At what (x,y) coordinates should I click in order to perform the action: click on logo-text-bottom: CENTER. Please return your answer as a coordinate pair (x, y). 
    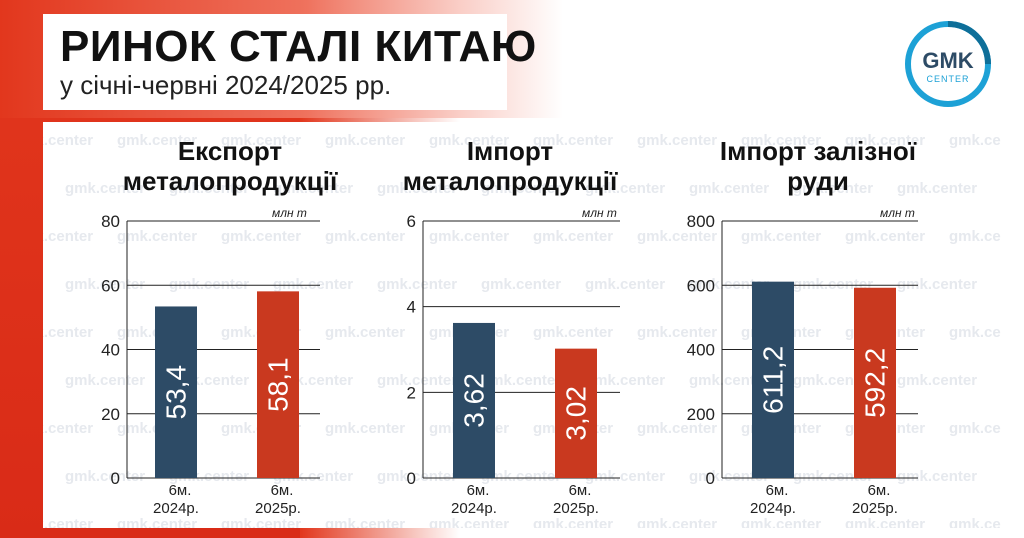
    Looking at the image, I should click on (947, 79).